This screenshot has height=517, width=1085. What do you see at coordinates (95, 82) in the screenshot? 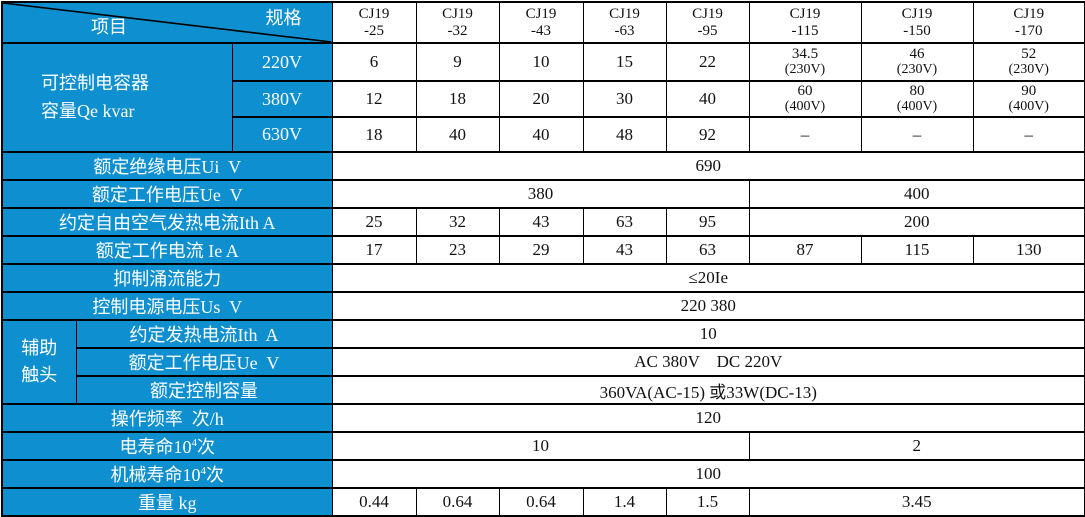
I see `capacity-label-line1: 可控制电容器` at bounding box center [95, 82].